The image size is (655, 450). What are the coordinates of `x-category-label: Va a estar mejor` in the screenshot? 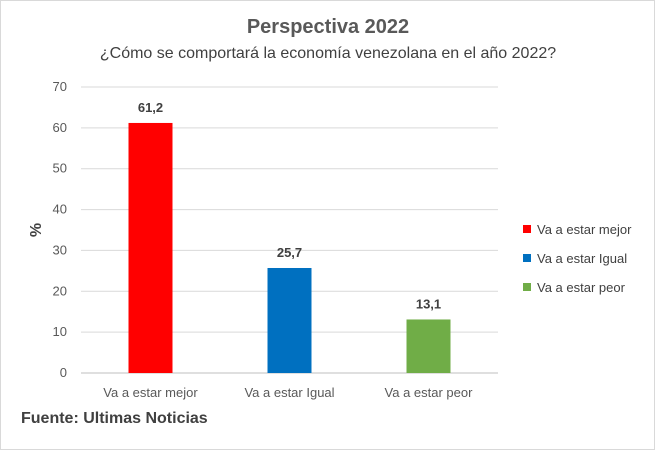 It's located at (150, 392).